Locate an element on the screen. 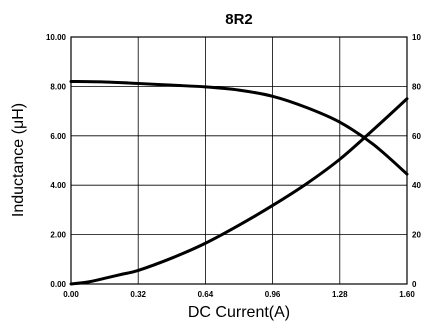 This screenshot has height=323, width=427. y2-tick-label: 10 is located at coordinates (416, 37).